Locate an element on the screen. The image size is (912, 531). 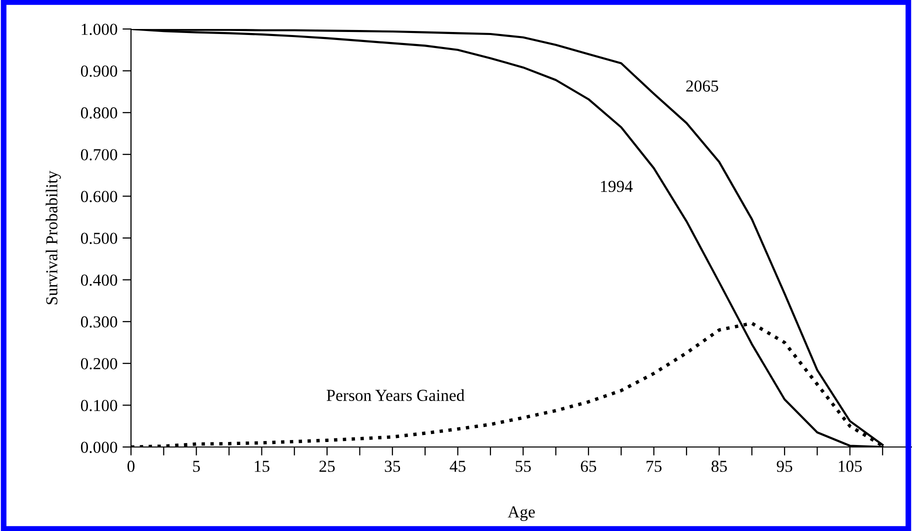
y-tick-label: 0.600 is located at coordinates (99, 196).